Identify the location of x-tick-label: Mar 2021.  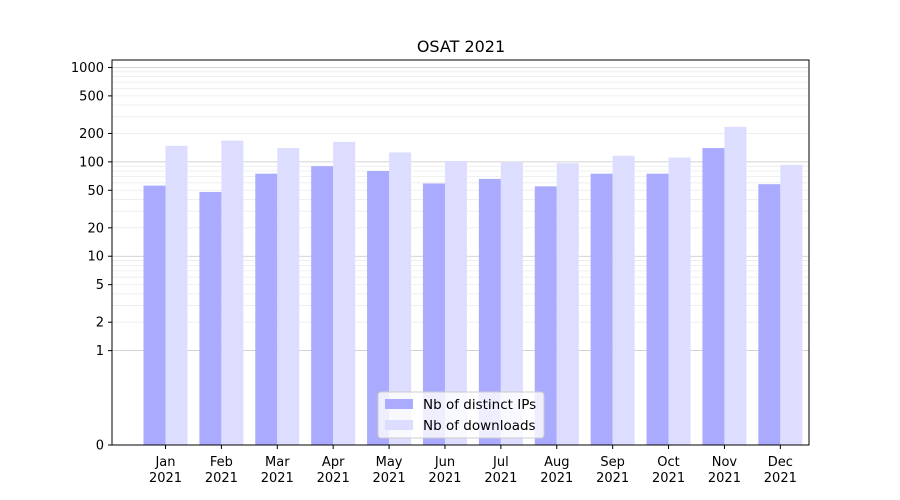
(277, 470).